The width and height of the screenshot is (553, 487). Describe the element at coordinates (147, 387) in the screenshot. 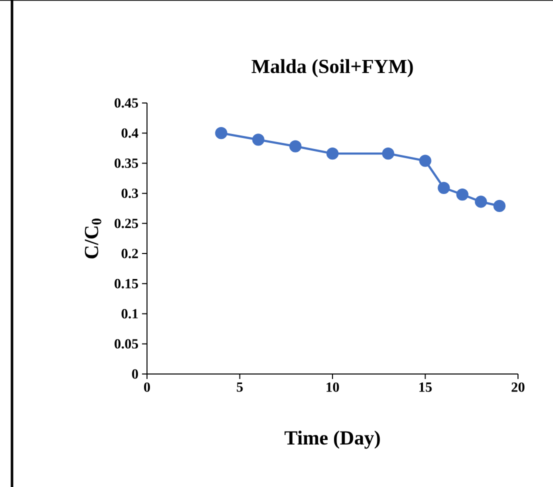

I see `x-tick-label: 0` at that location.